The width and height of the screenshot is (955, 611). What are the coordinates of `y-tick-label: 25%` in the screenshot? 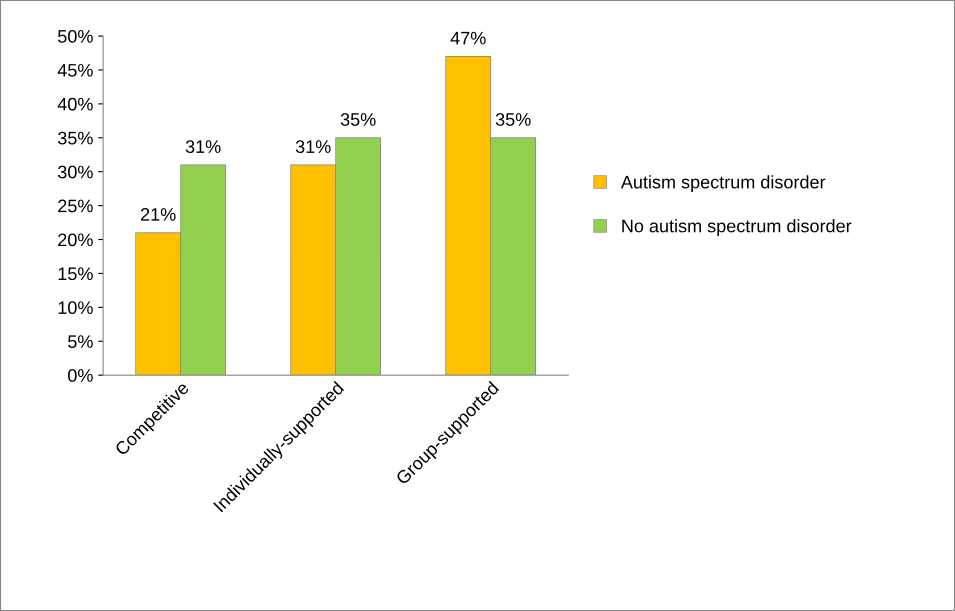 It's located at (75, 206).